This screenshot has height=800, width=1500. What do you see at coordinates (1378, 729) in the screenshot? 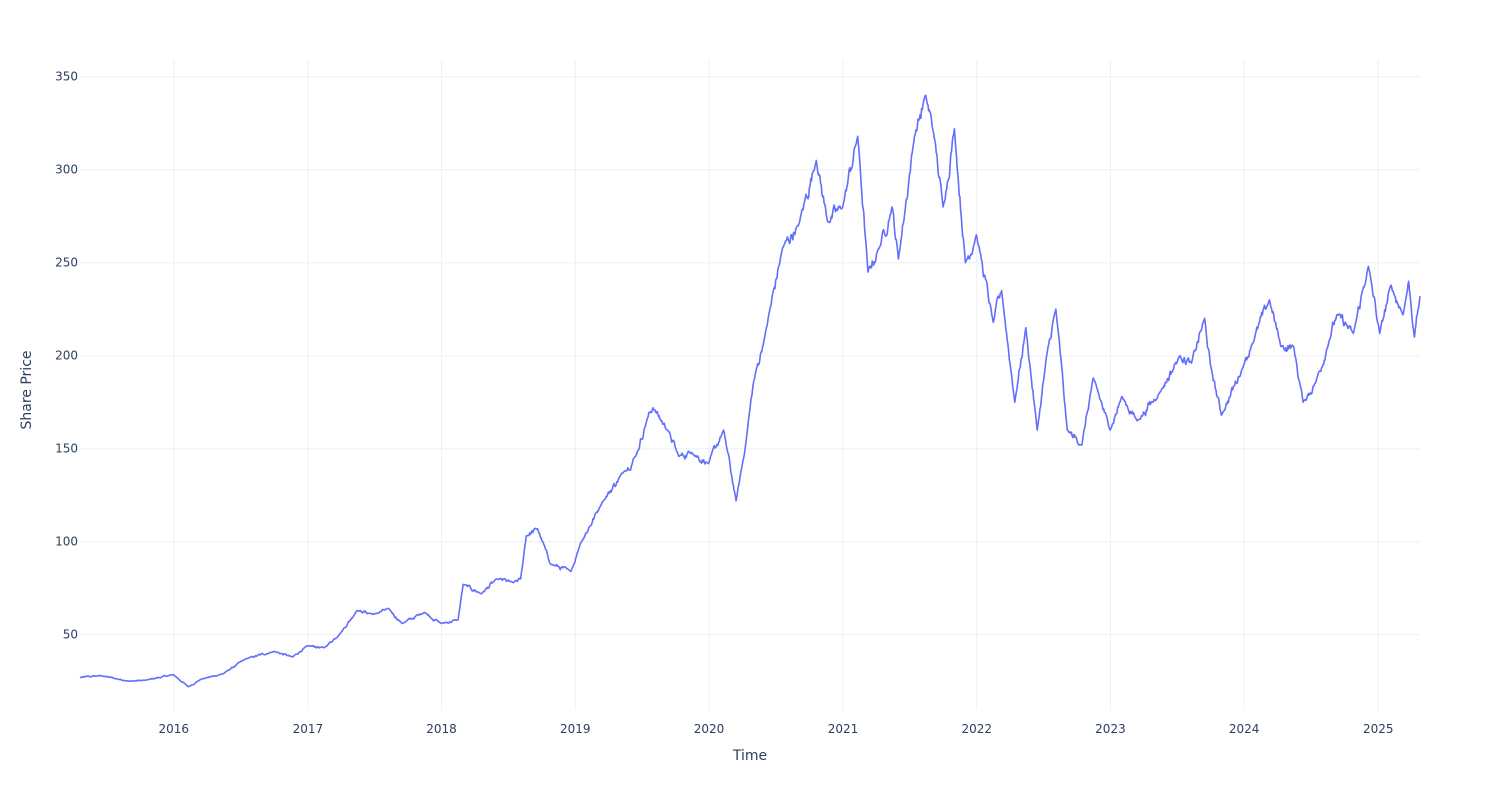
I see `x-tick-label: 2025` at bounding box center [1378, 729].